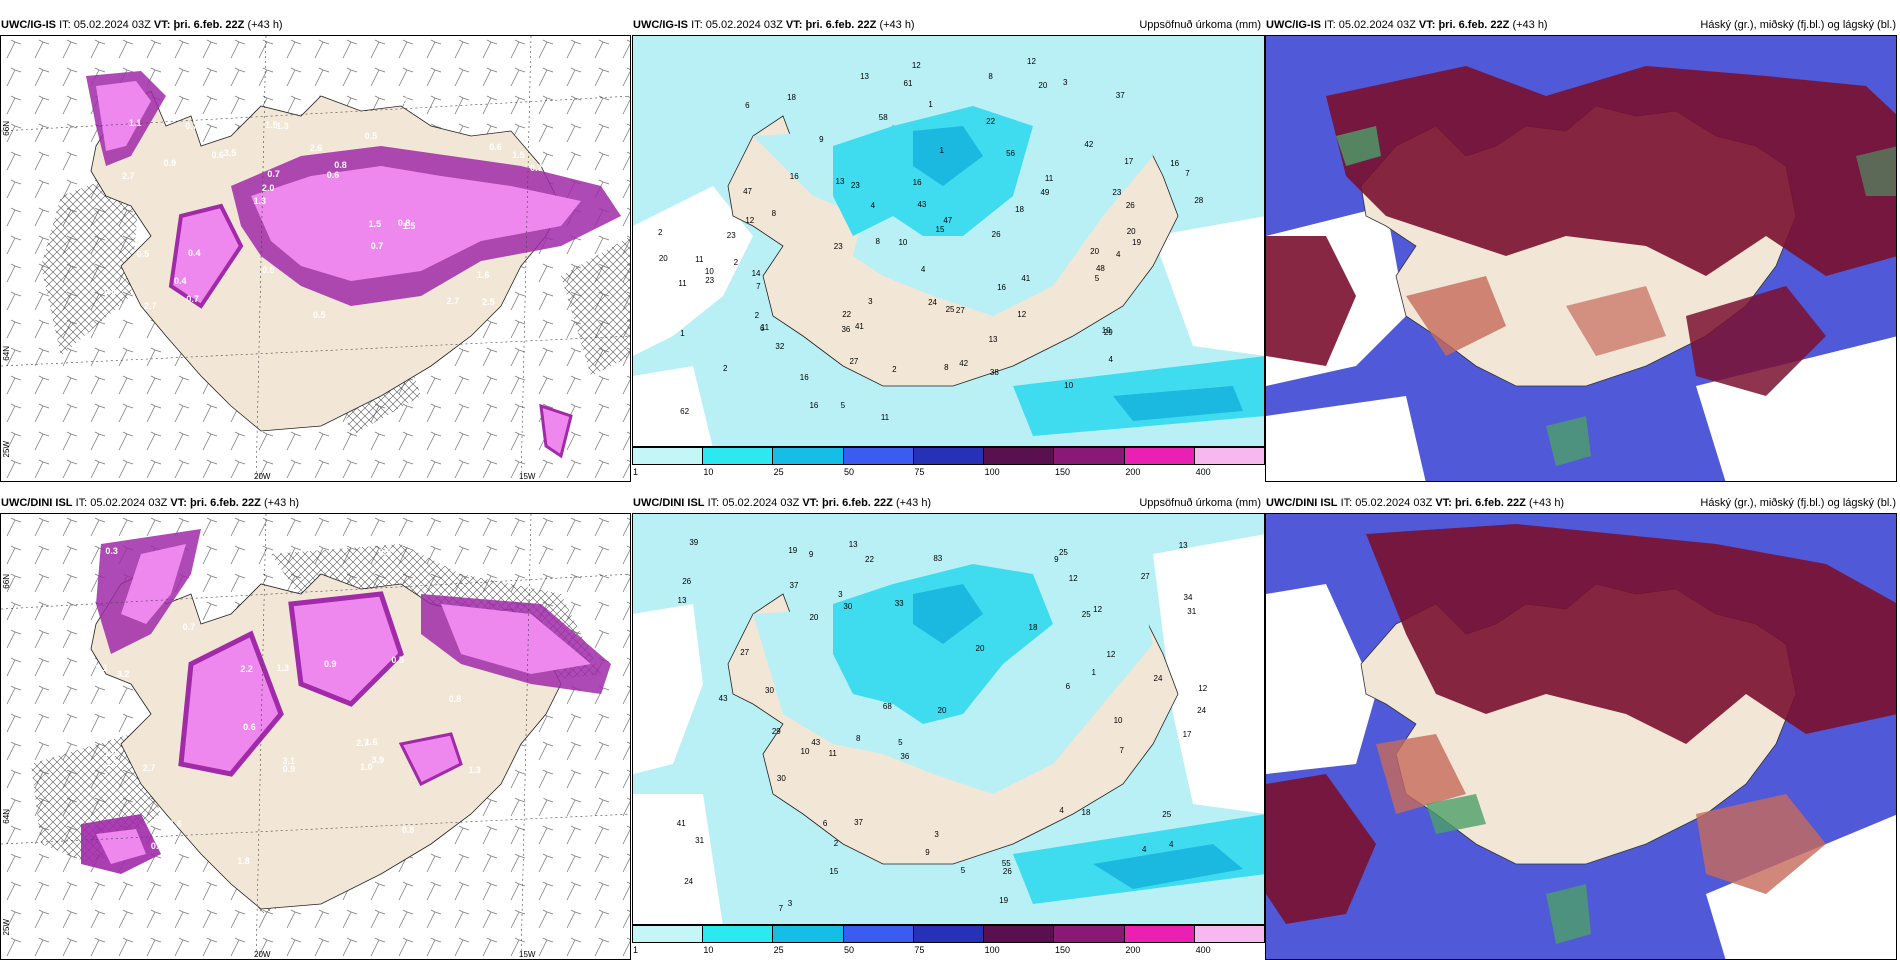  I want to click on legend-color-bar, so click(948, 934).